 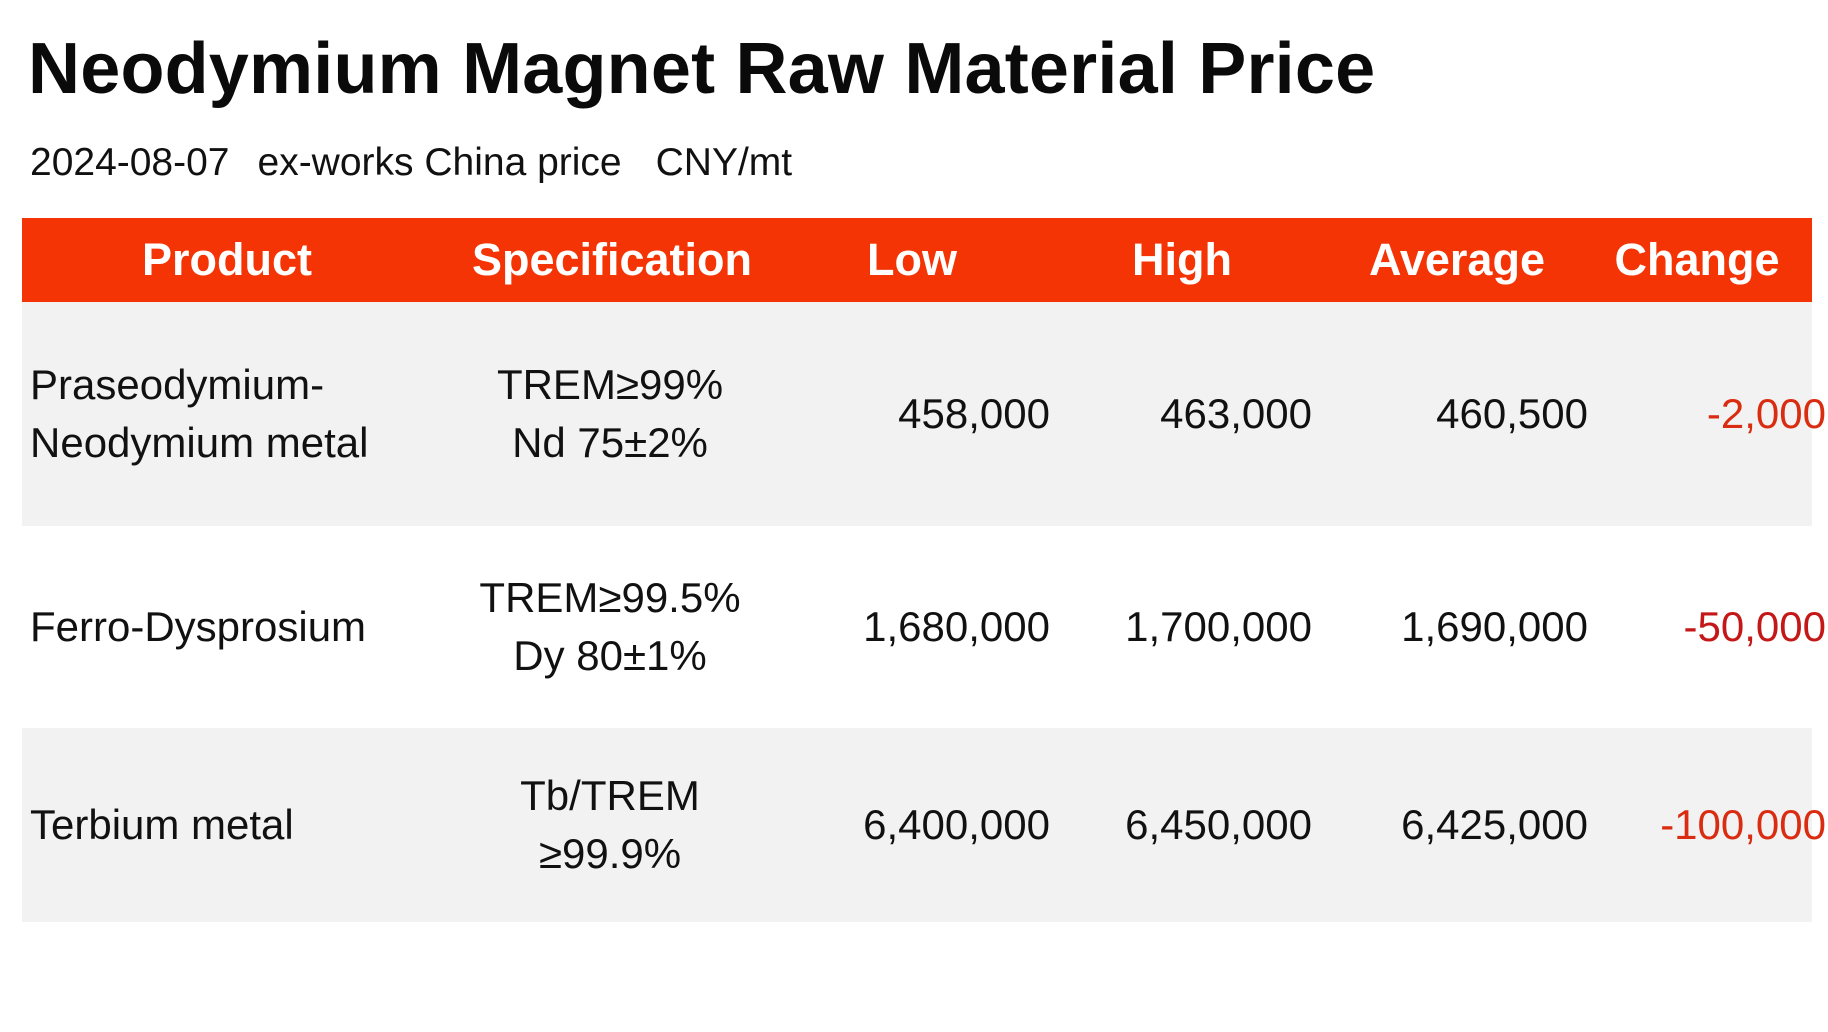 What do you see at coordinates (1494, 626) in the screenshot?
I see `average-price-cell: 1,690,000` at bounding box center [1494, 626].